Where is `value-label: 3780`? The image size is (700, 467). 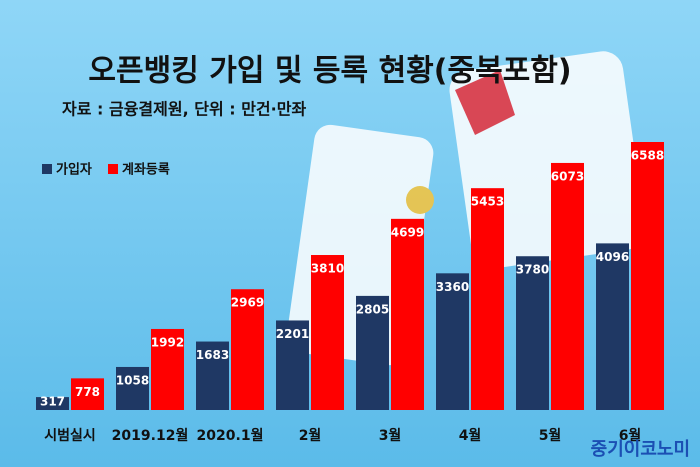
value-label: 3780 is located at coordinates (532, 270).